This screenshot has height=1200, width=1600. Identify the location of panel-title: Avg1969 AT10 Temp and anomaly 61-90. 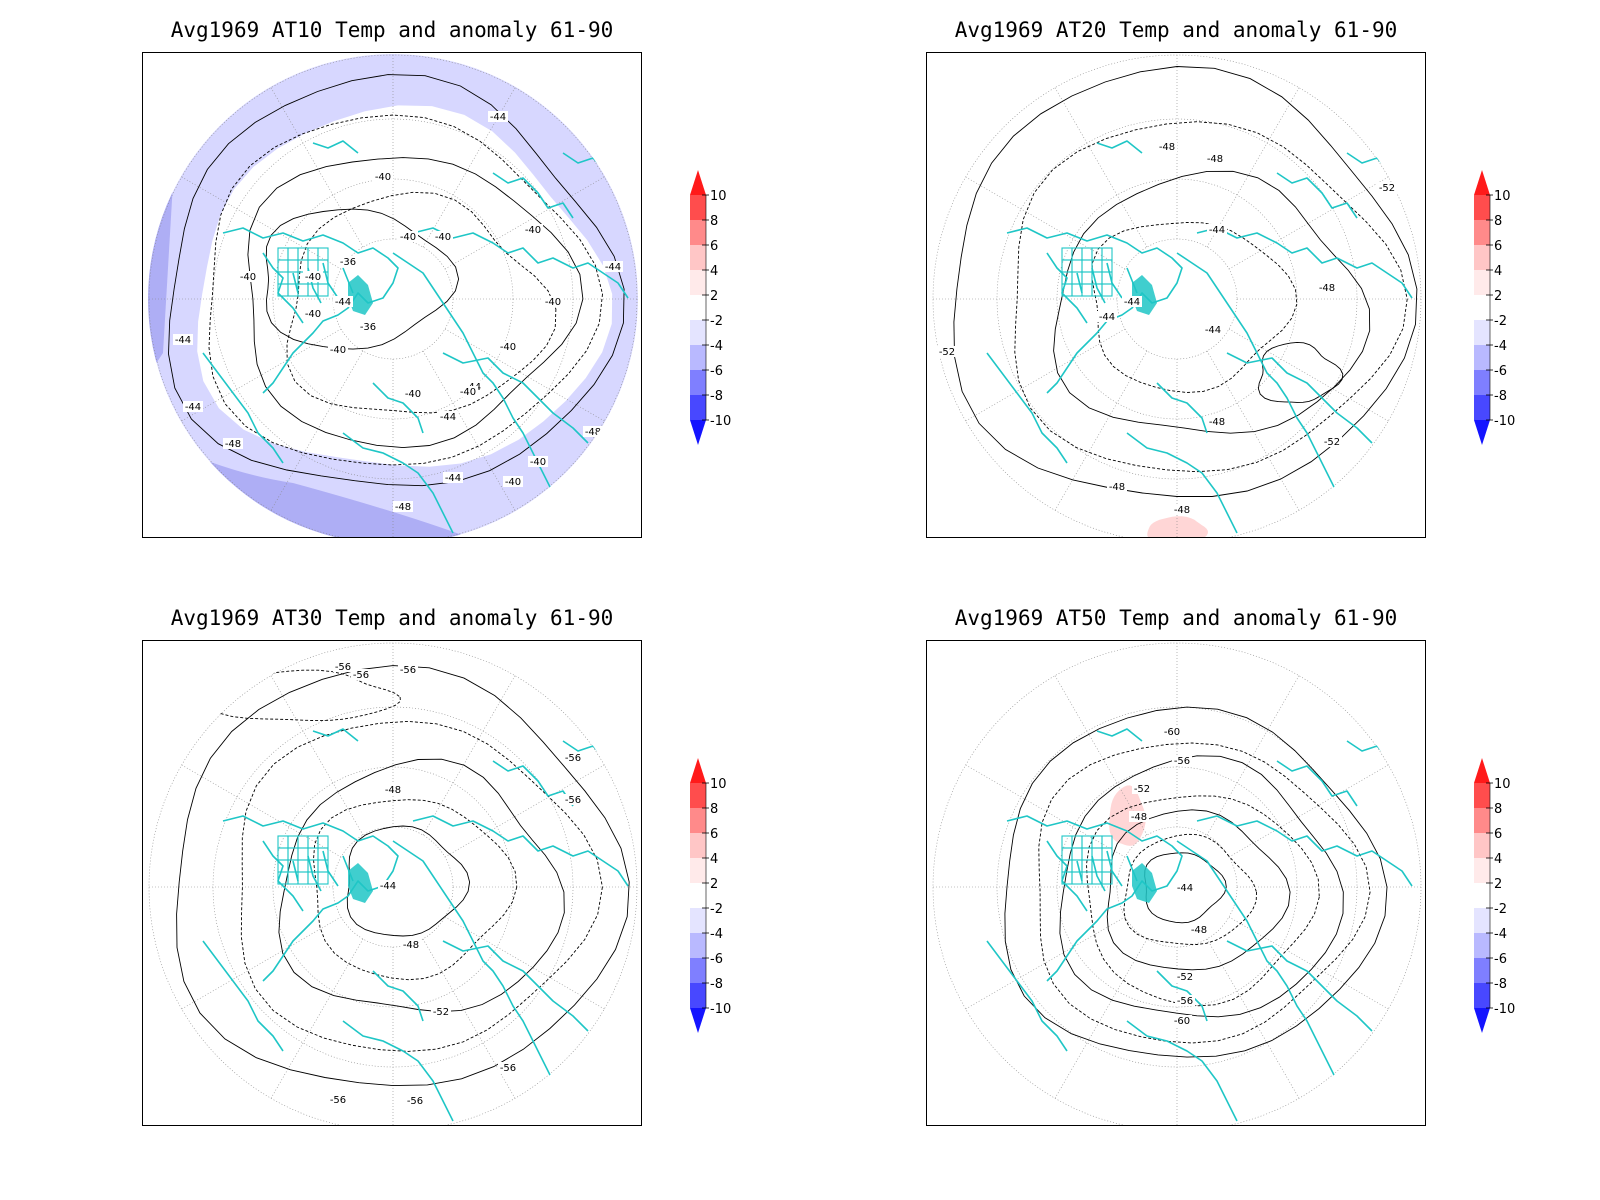
(392, 30).